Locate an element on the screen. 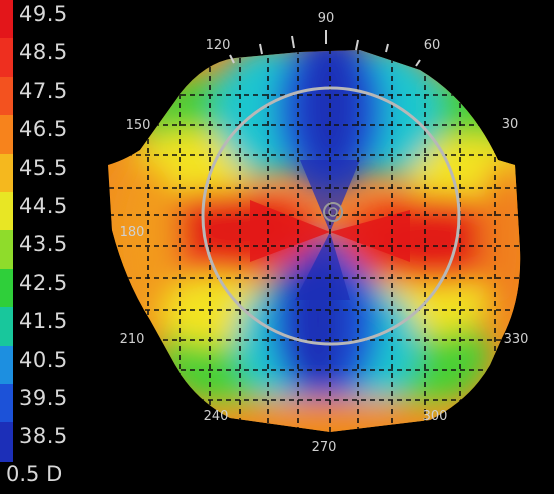 The image size is (554, 494). scale-step-label: 0.5 D is located at coordinates (34, 474).